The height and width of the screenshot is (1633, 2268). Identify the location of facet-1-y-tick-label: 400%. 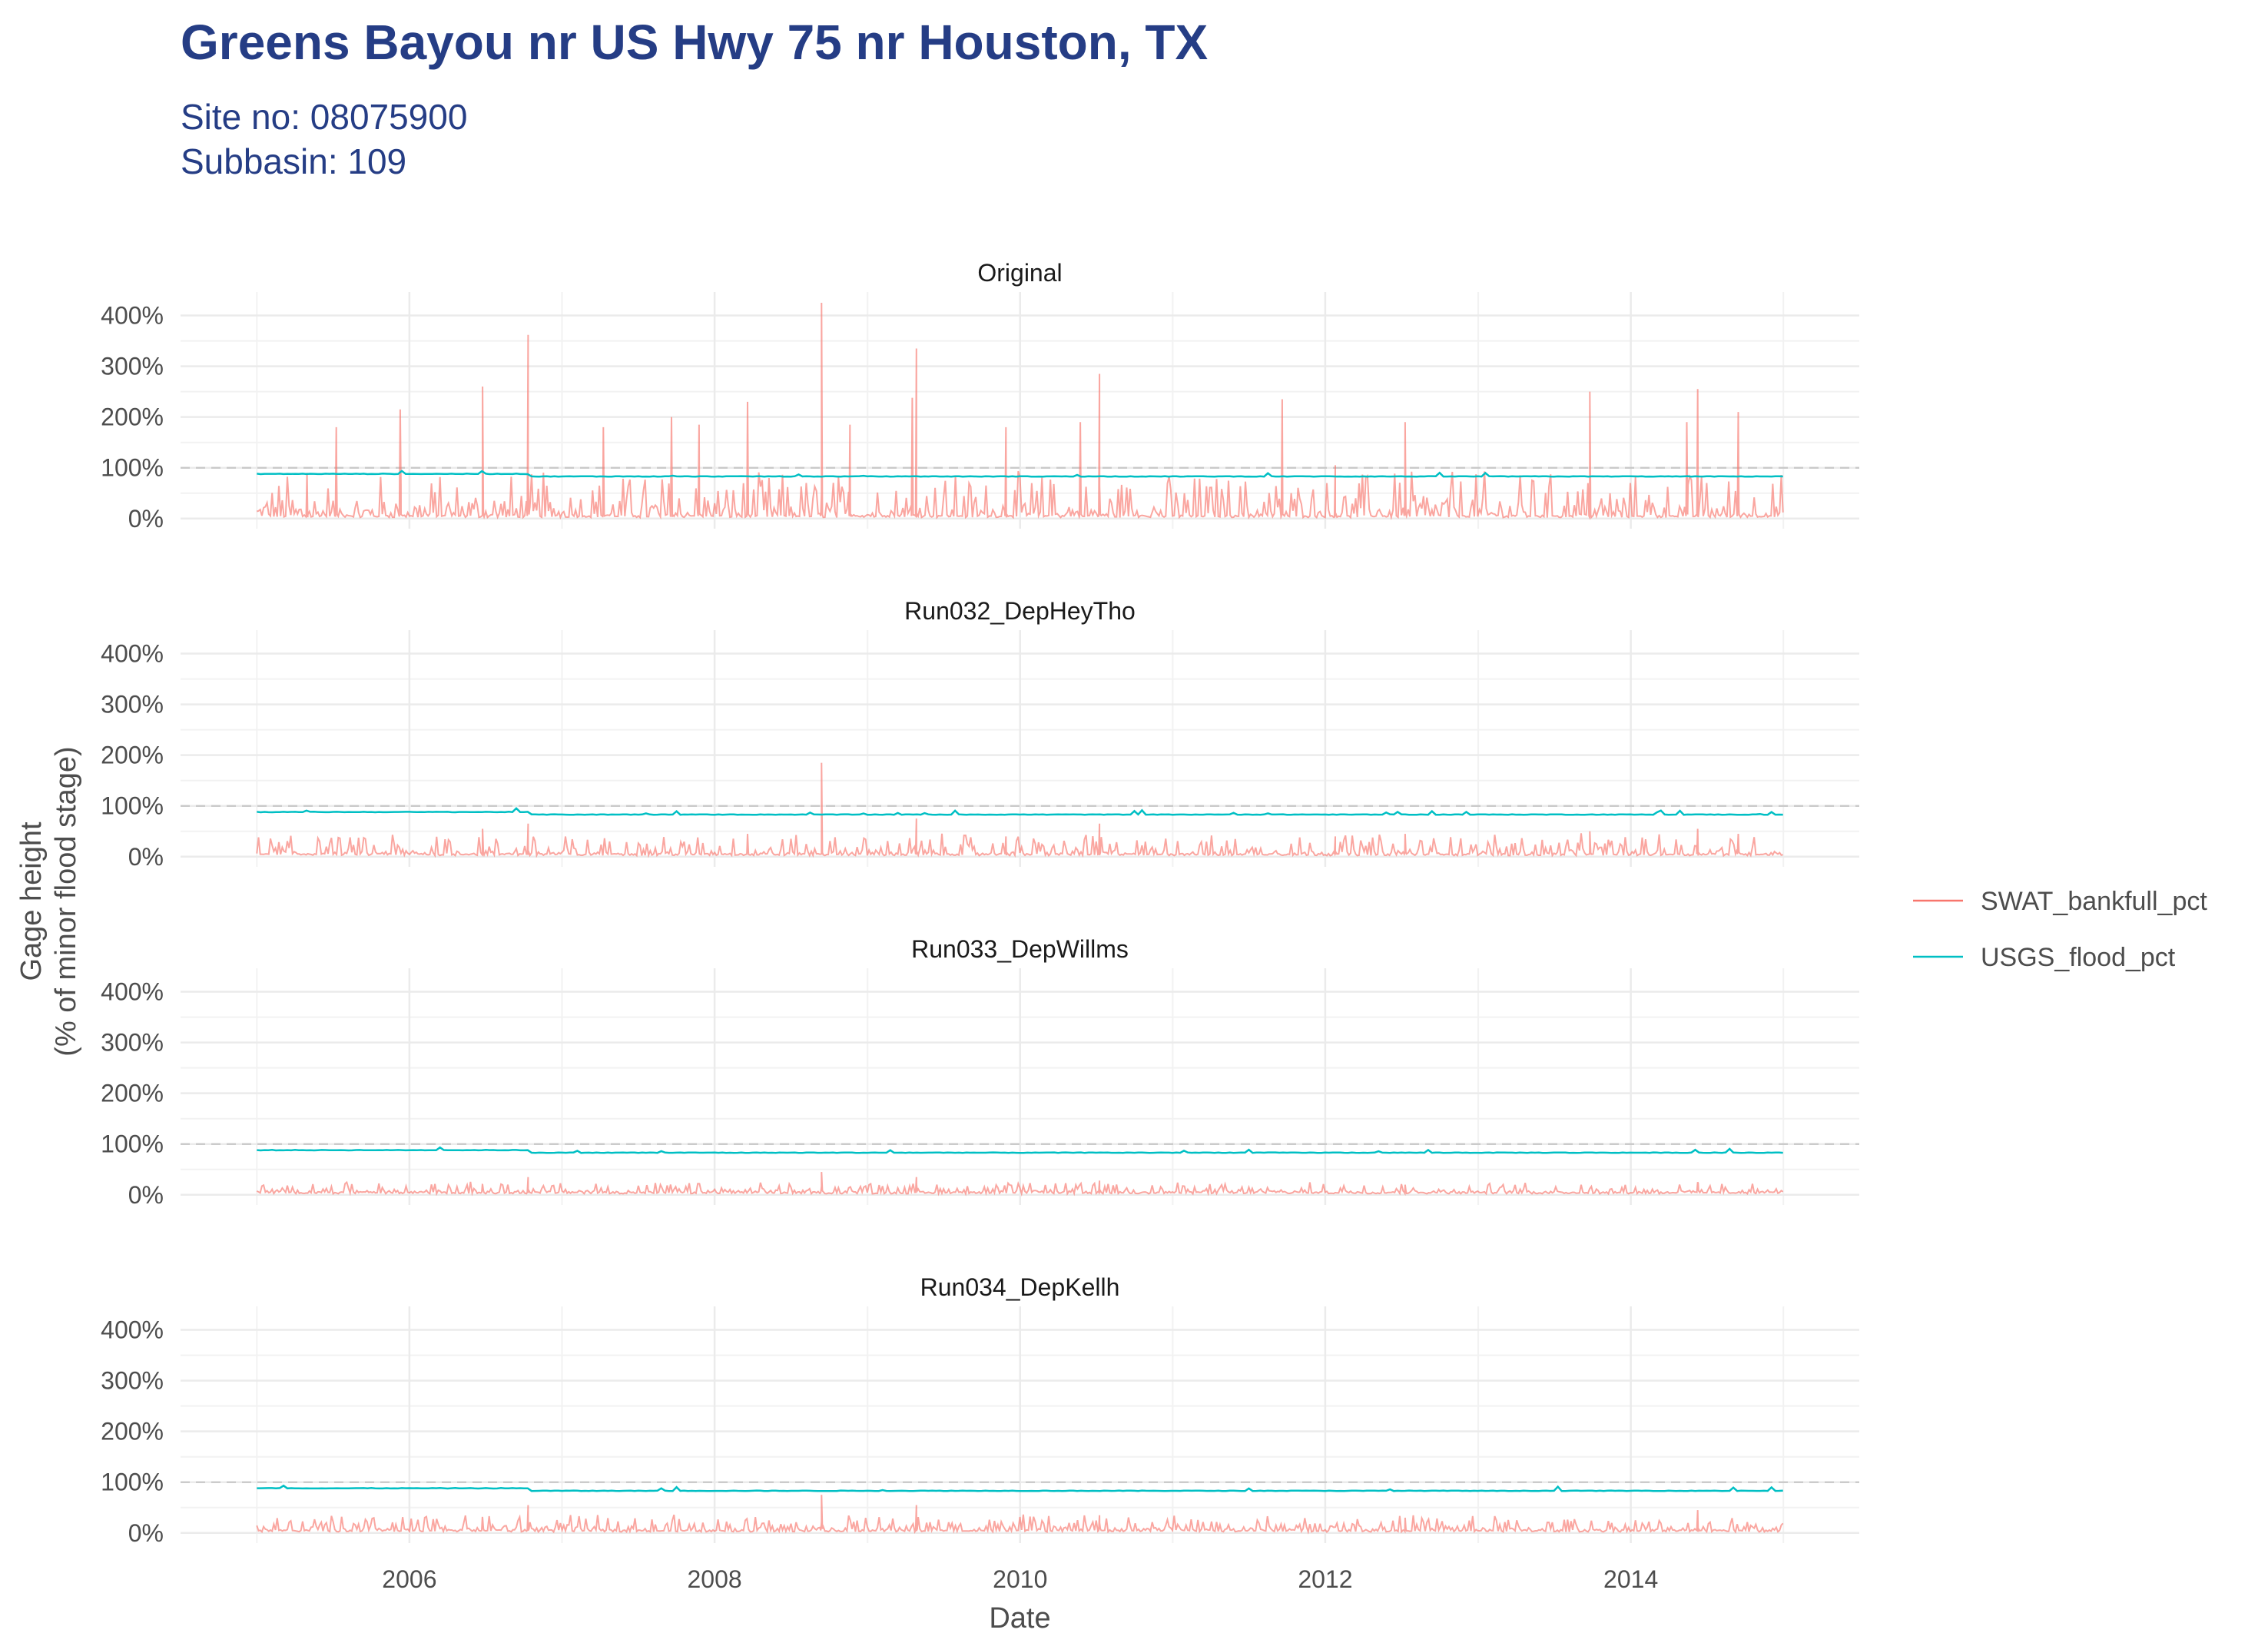
(132, 316).